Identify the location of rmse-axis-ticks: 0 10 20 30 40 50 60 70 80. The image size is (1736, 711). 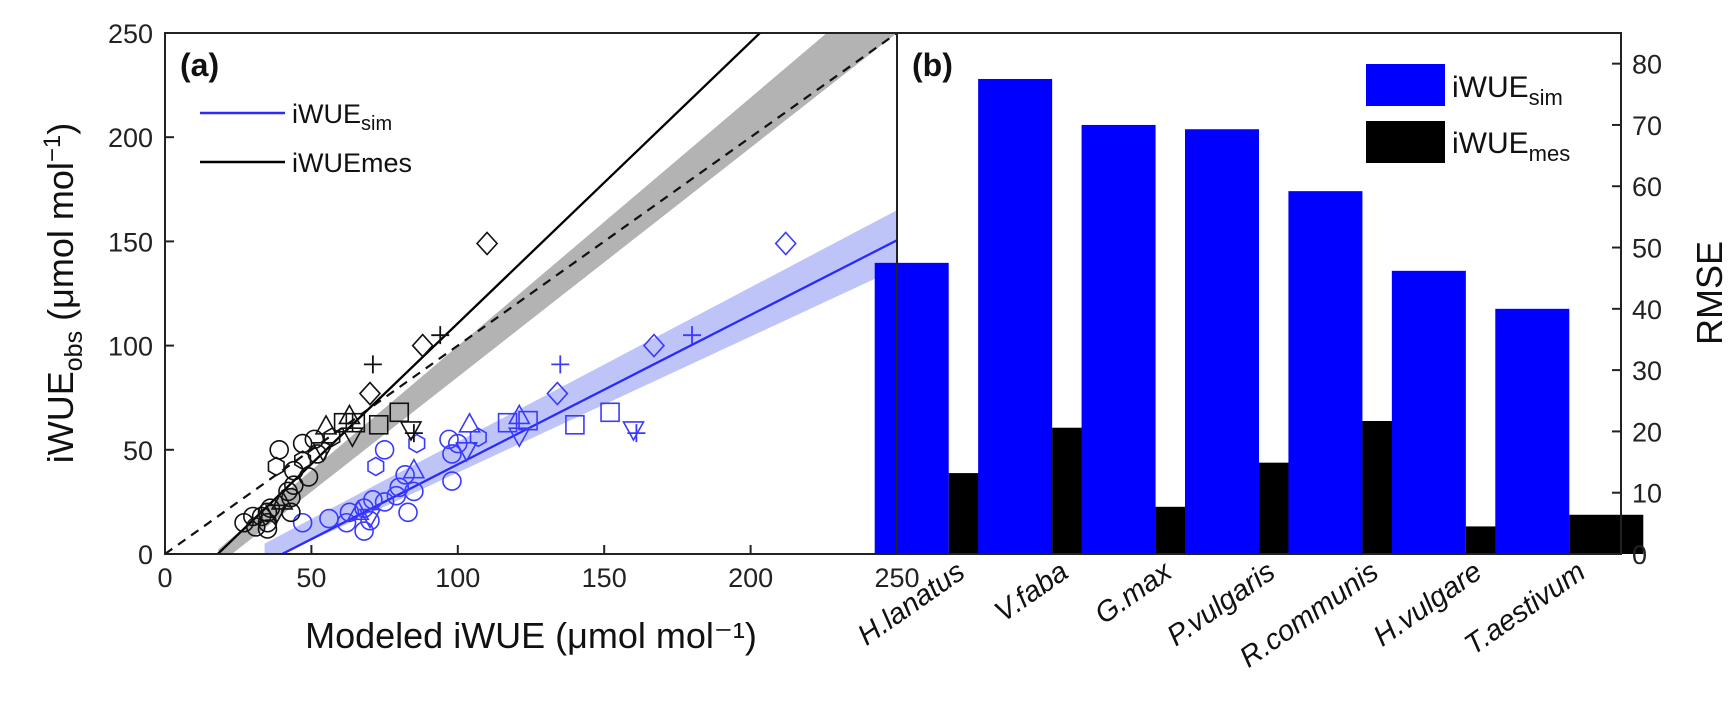
(1637, 310).